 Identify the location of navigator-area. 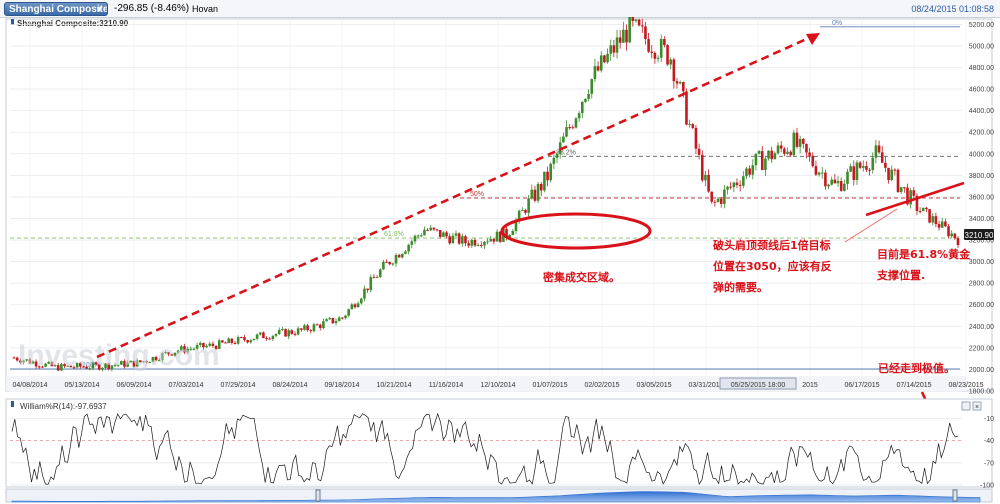
(496, 497).